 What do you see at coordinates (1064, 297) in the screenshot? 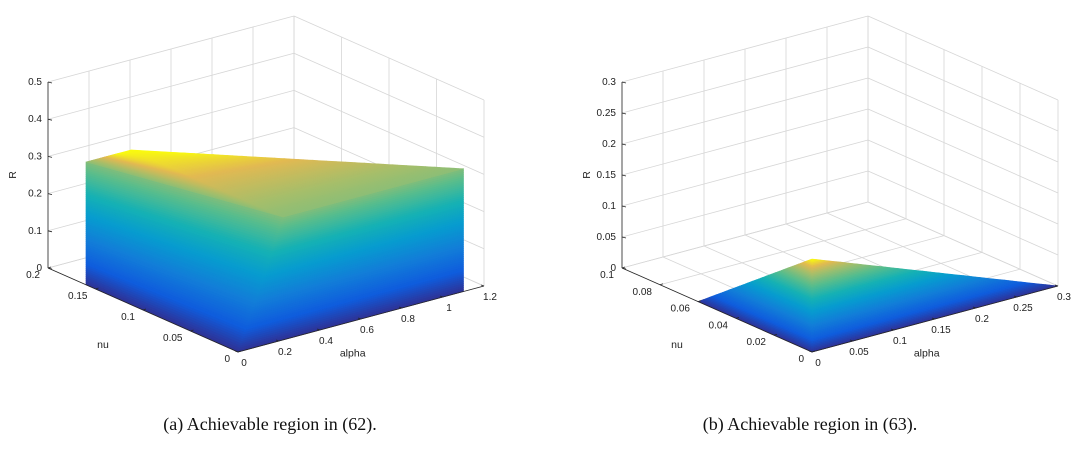
I see `chart-b-x-tick-label: 0.3` at bounding box center [1064, 297].